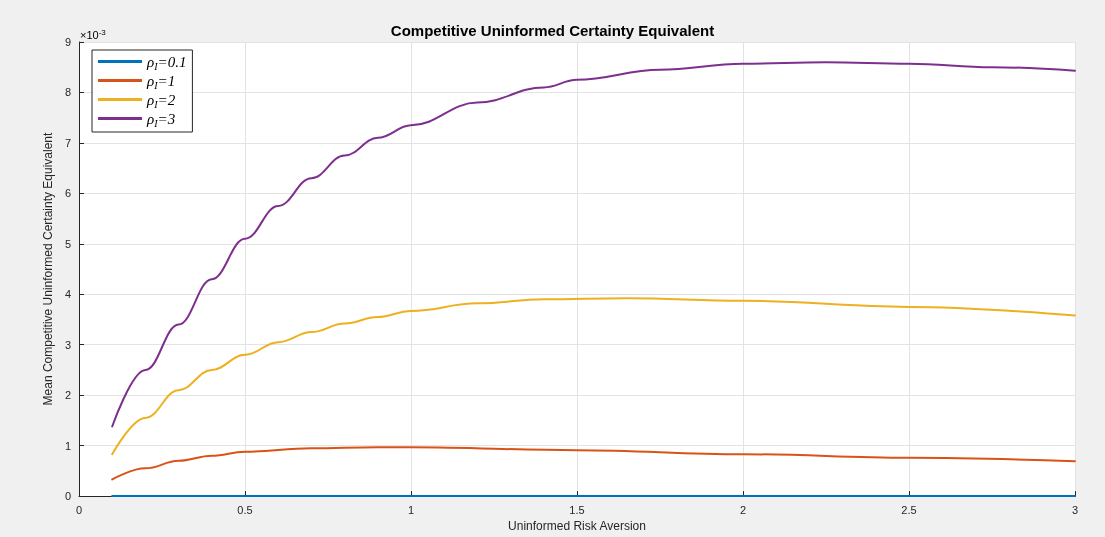 The width and height of the screenshot is (1105, 537). What do you see at coordinates (67, 344) in the screenshot?
I see `y-tick-label: 3` at bounding box center [67, 344].